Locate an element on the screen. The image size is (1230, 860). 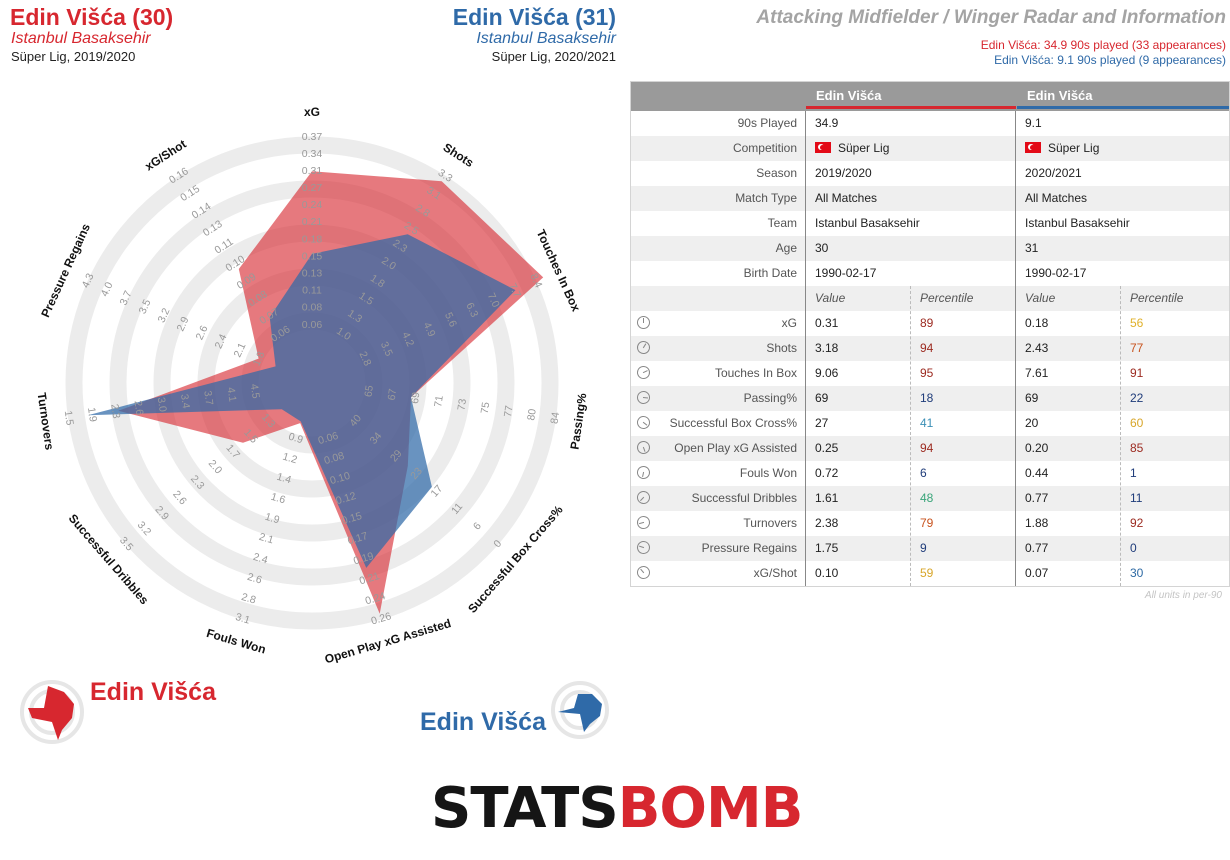
table-subheader: Value Percentile Value Percentile is located at coordinates (930, 298).